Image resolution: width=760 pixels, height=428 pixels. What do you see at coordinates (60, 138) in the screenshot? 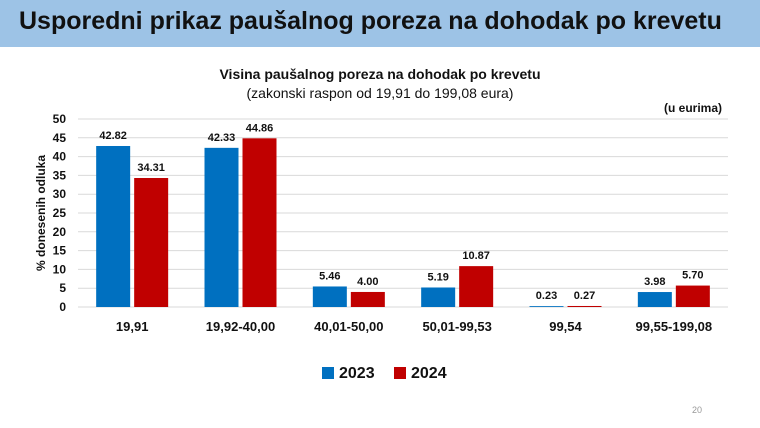
I see `y-tick-label: 45` at bounding box center [60, 138].